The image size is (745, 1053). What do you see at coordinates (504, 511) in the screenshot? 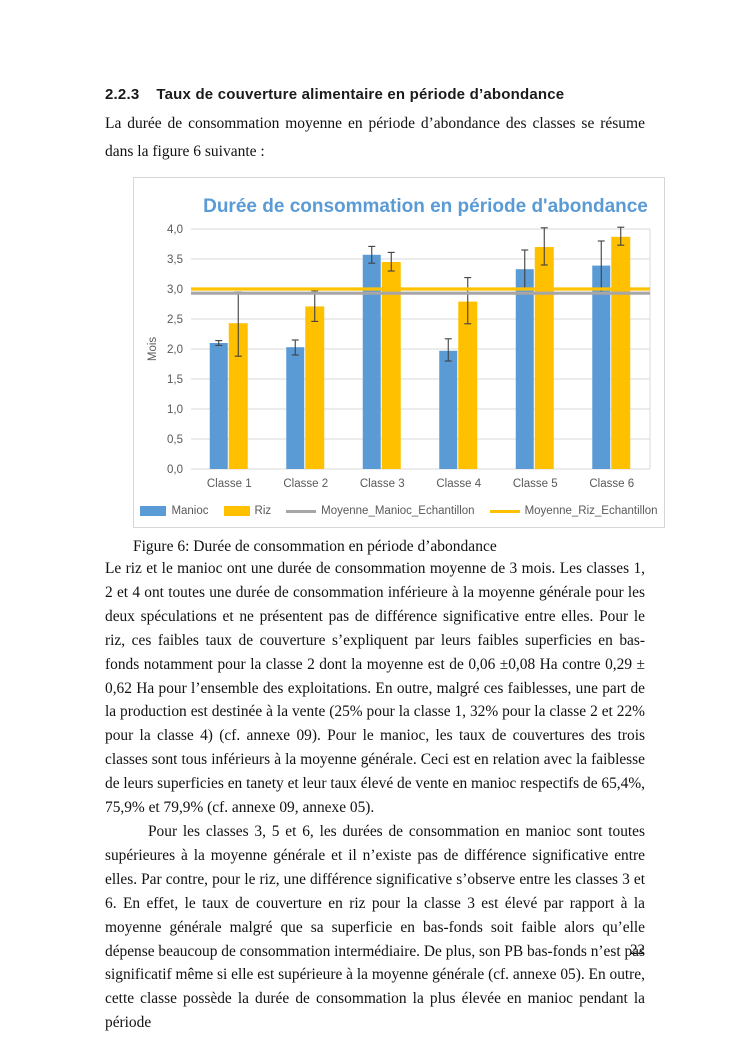
I see `legend-swatch-moyenne_riz_echantillon` at bounding box center [504, 511].